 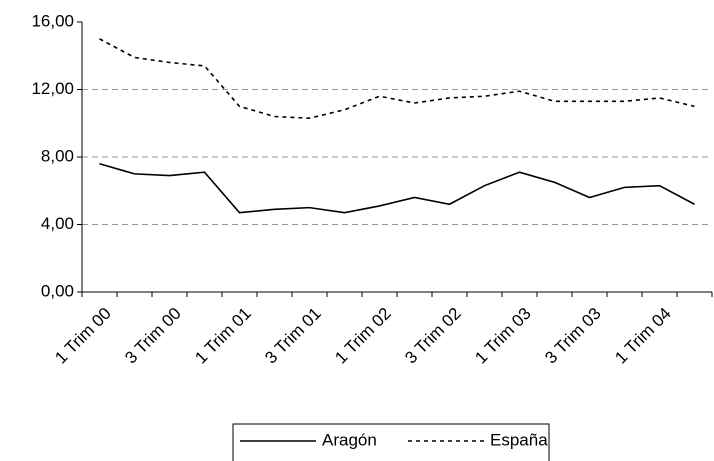 I want to click on x-tick-label: 1 Trim 03, so click(x=503, y=336).